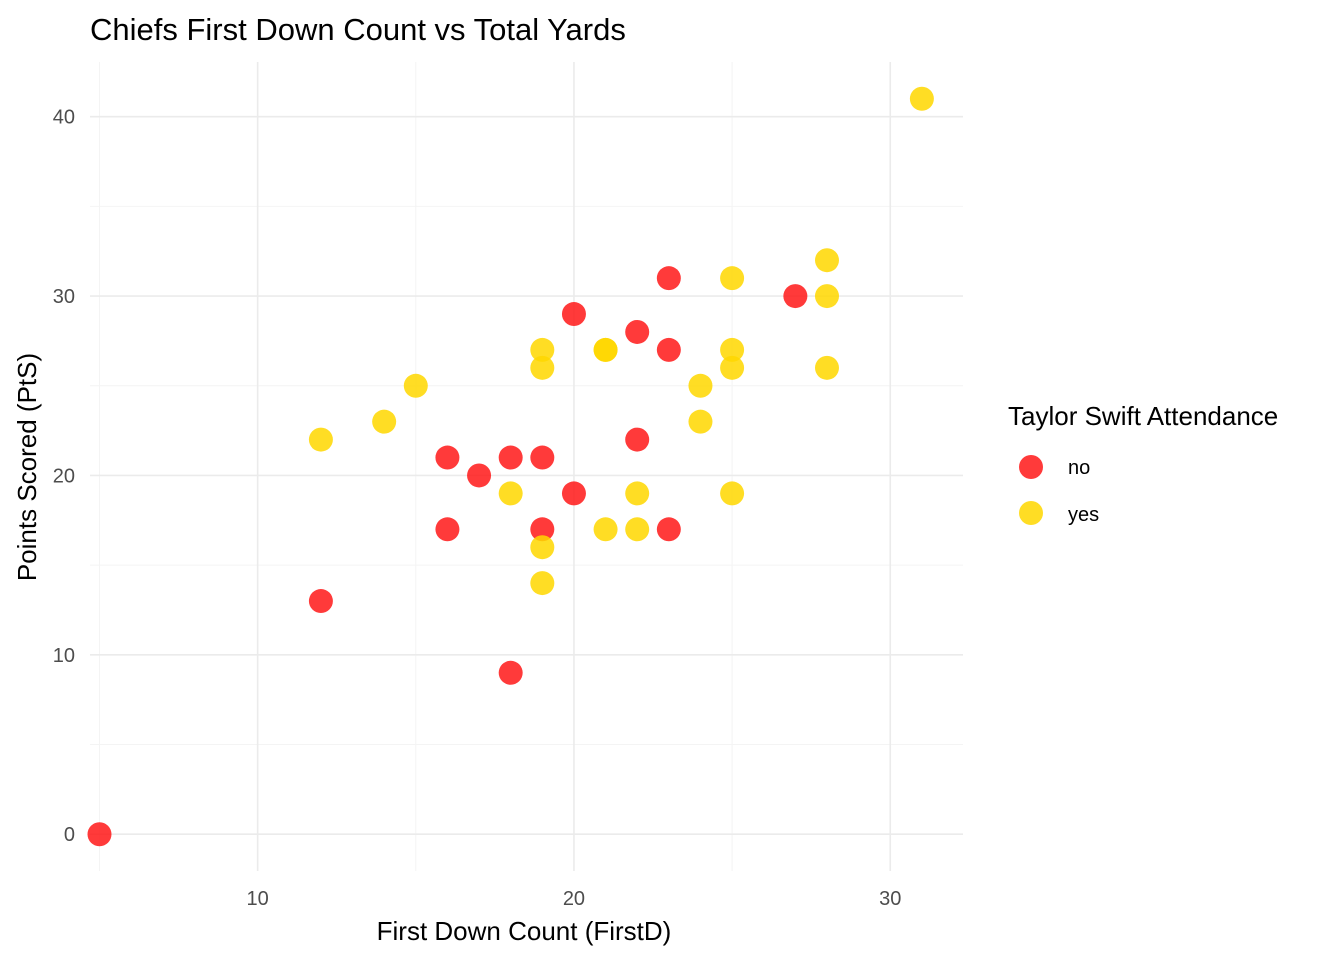 This screenshot has width=1344, height=960. I want to click on y-tick-label: 40, so click(64, 118).